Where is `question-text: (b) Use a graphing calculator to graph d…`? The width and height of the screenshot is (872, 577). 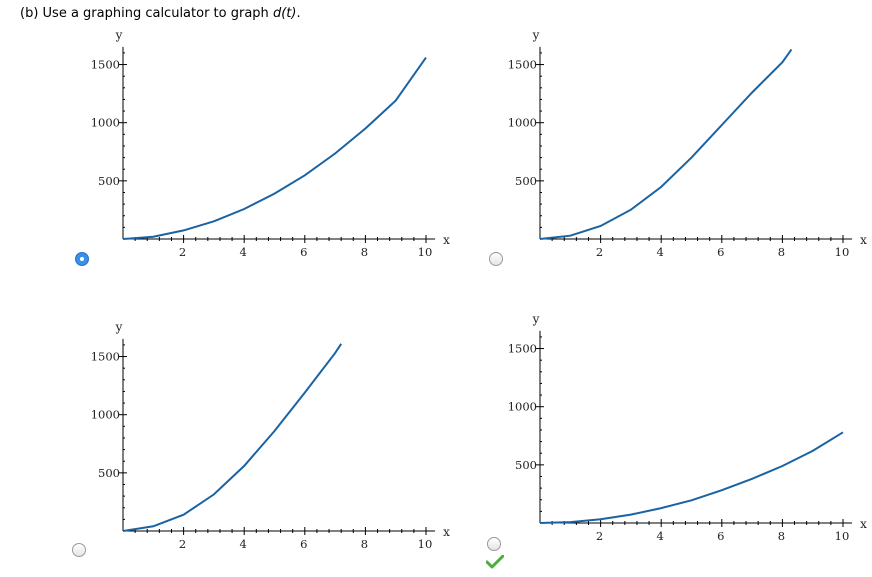 question-text: (b) Use a graphing calculator to graph d… is located at coordinates (160, 13).